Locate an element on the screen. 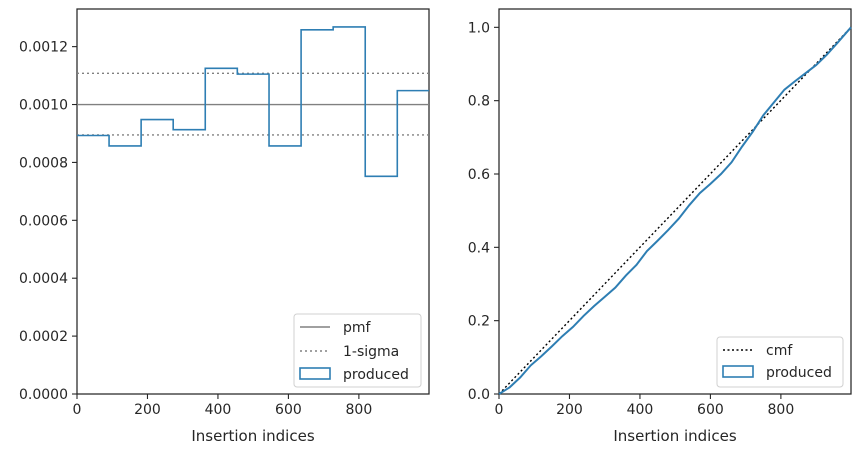  cumulative-y-tick-label: 0.8 is located at coordinates (479, 102).